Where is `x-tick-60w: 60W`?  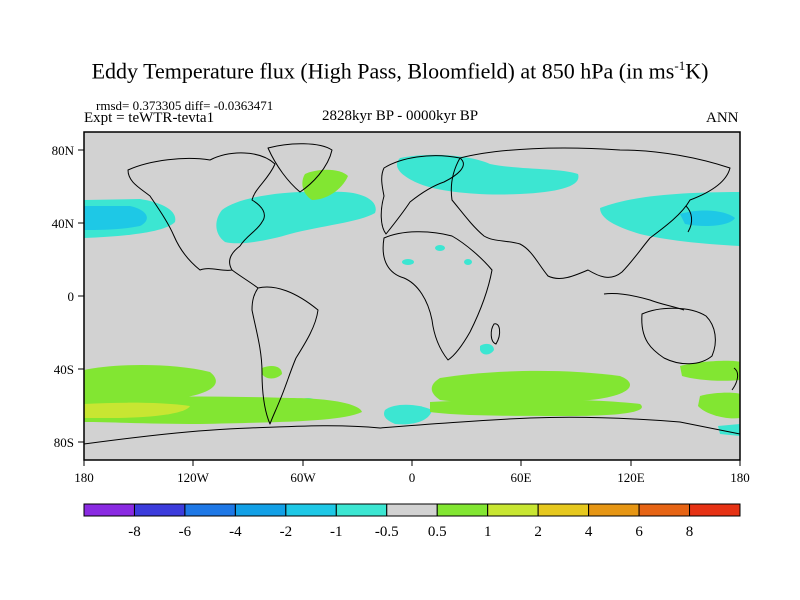 x-tick-60w: 60W is located at coordinates (303, 477).